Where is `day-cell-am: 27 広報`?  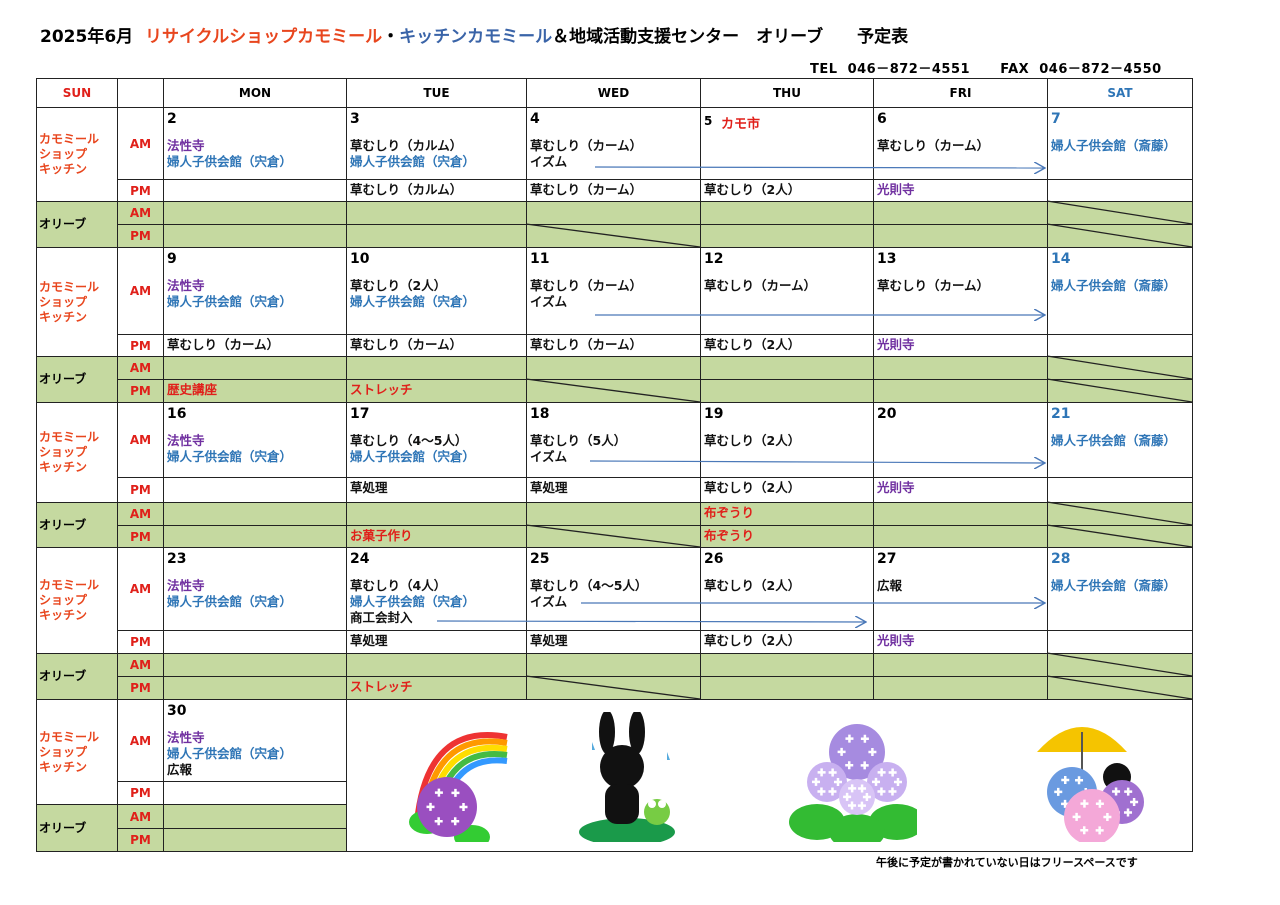
day-cell-am: 27 広報 is located at coordinates (960, 589).